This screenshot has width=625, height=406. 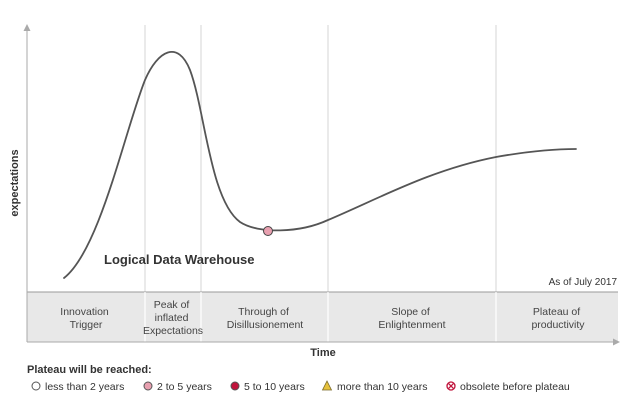 I want to click on phase-label-plateau: Plateau of productivity, so click(x=558, y=318).